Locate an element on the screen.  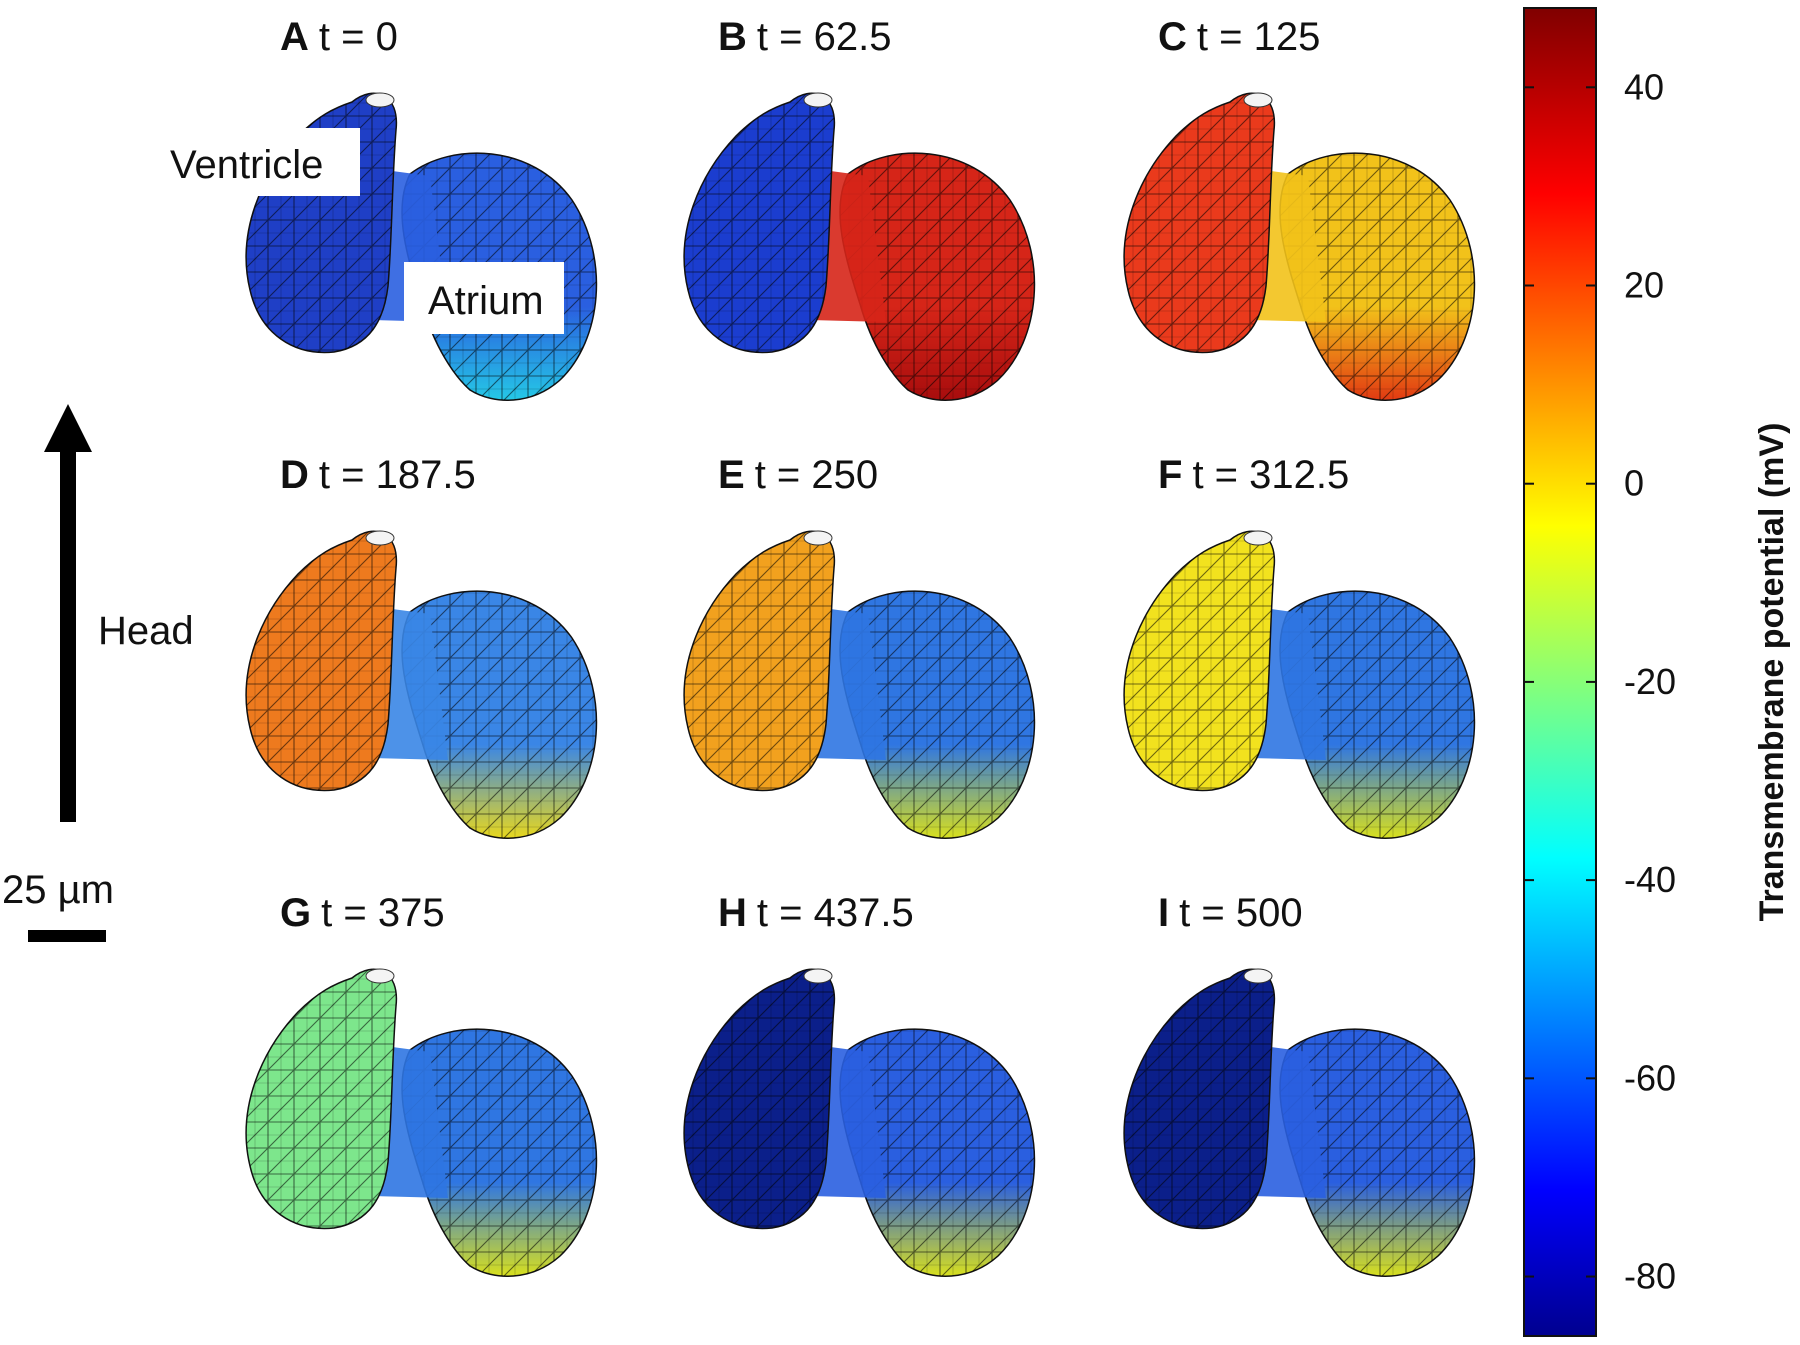
panel-time: t = 62.5 is located at coordinates (824, 37).